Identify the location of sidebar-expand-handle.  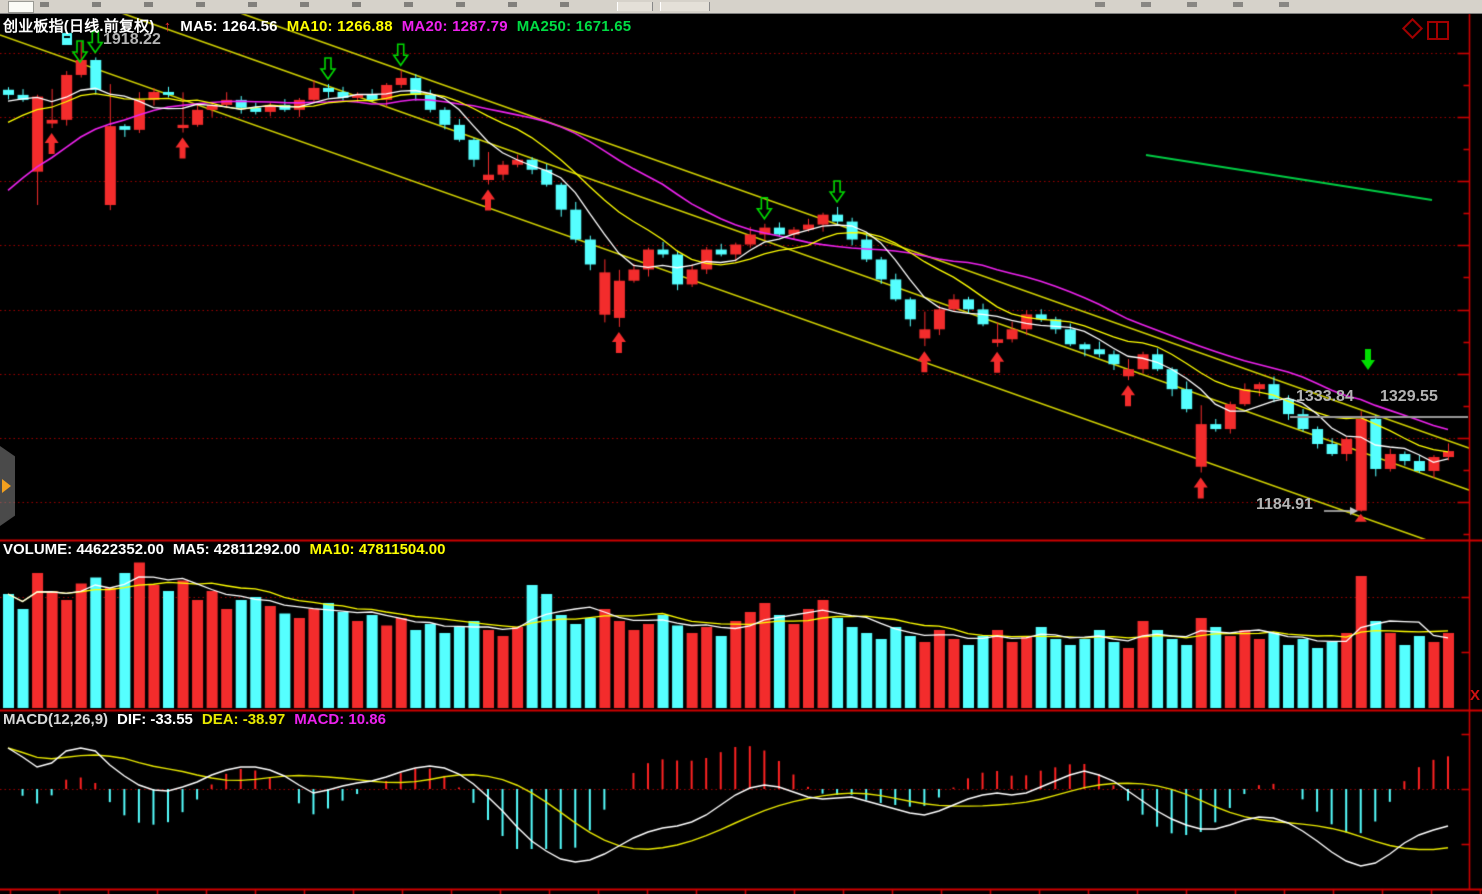
(7, 486).